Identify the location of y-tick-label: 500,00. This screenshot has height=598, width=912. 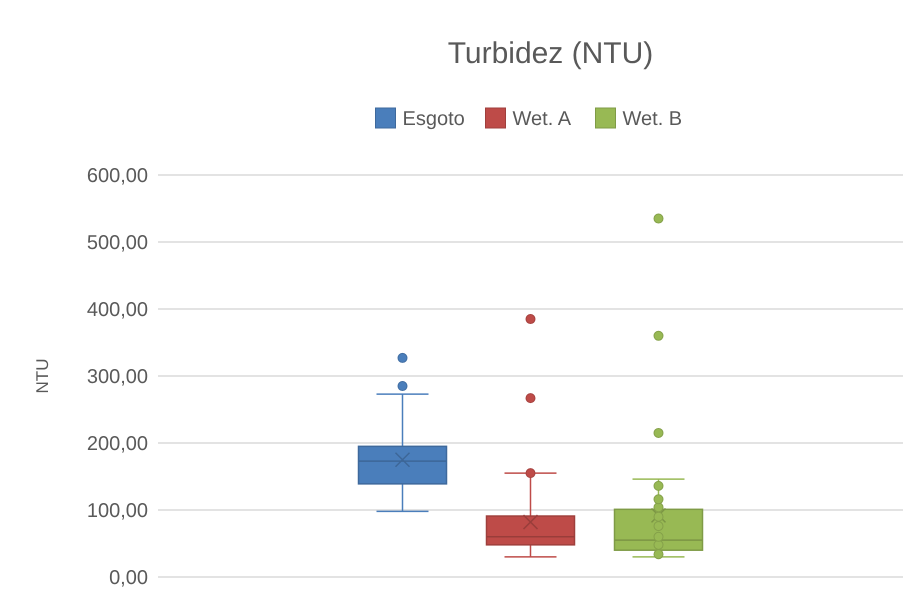
(117, 243).